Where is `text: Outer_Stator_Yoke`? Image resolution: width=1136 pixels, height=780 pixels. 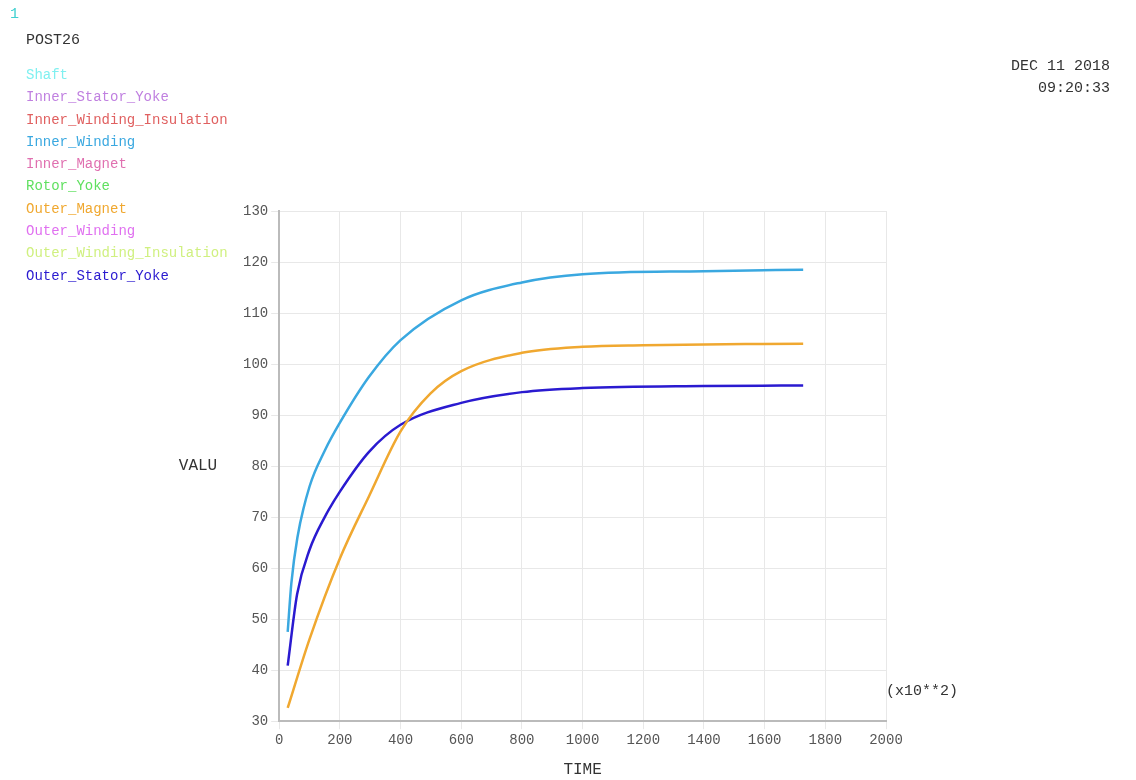
text: Outer_Stator_Yoke is located at coordinates (98, 276).